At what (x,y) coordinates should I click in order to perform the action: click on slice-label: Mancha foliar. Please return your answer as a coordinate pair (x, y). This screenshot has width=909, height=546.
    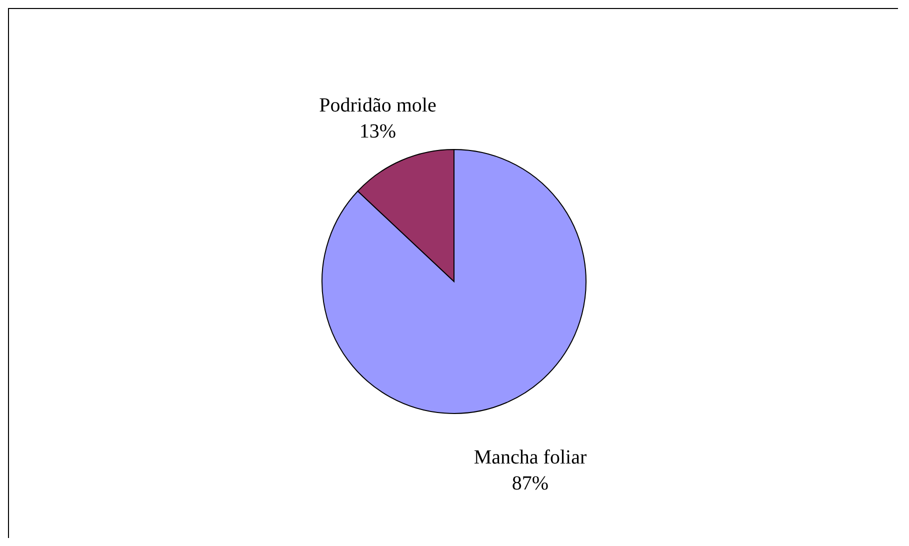
    Looking at the image, I should click on (530, 457).